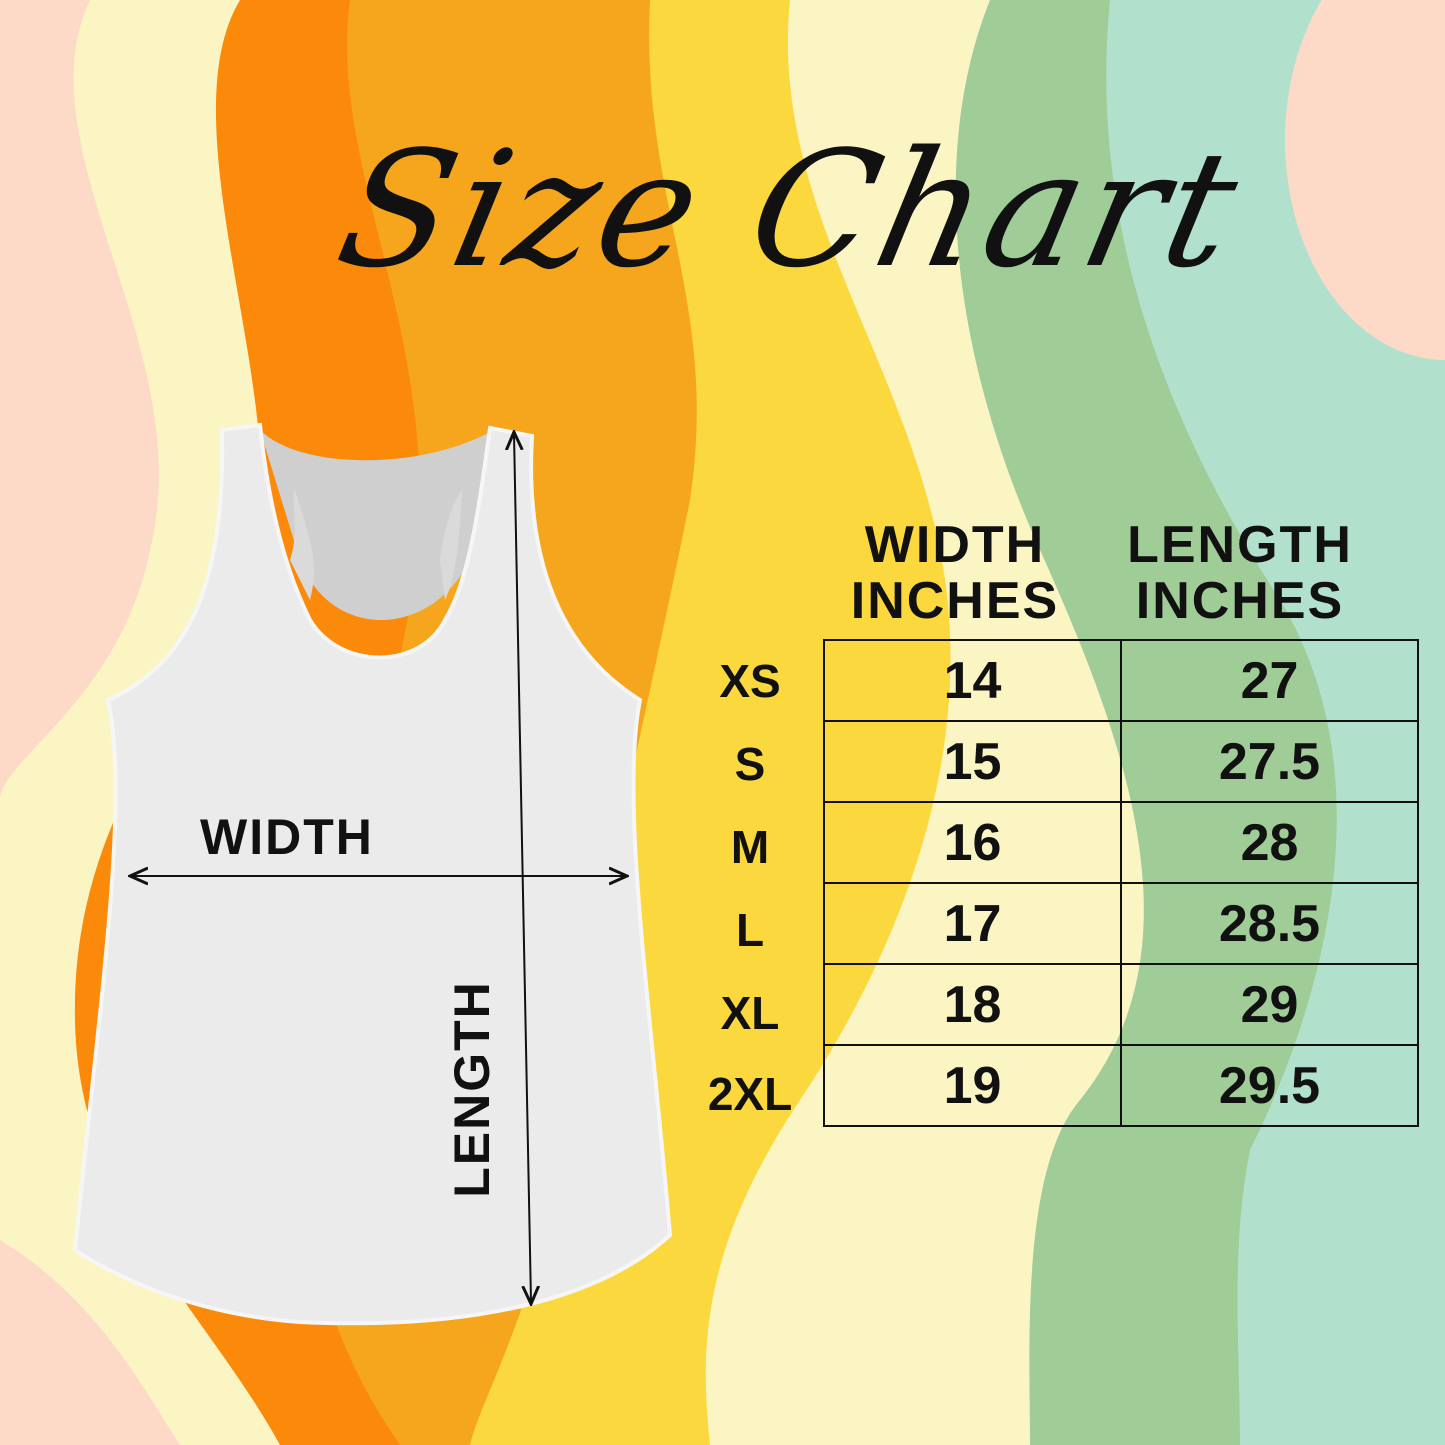 Image resolution: width=1445 pixels, height=1445 pixels. I want to click on table-row: 17 28.5, so click(1121, 923).